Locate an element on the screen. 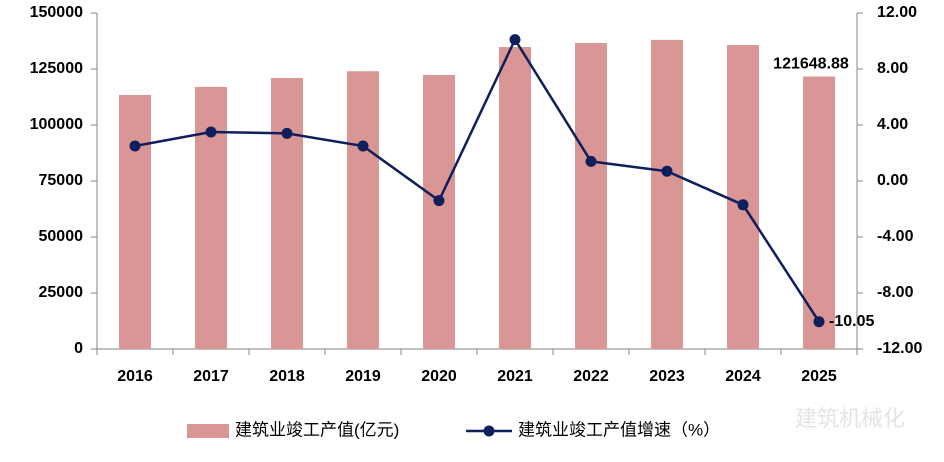 Image resolution: width=944 pixels, height=462 pixels. watermark: 建筑机械化 is located at coordinates (850, 418).